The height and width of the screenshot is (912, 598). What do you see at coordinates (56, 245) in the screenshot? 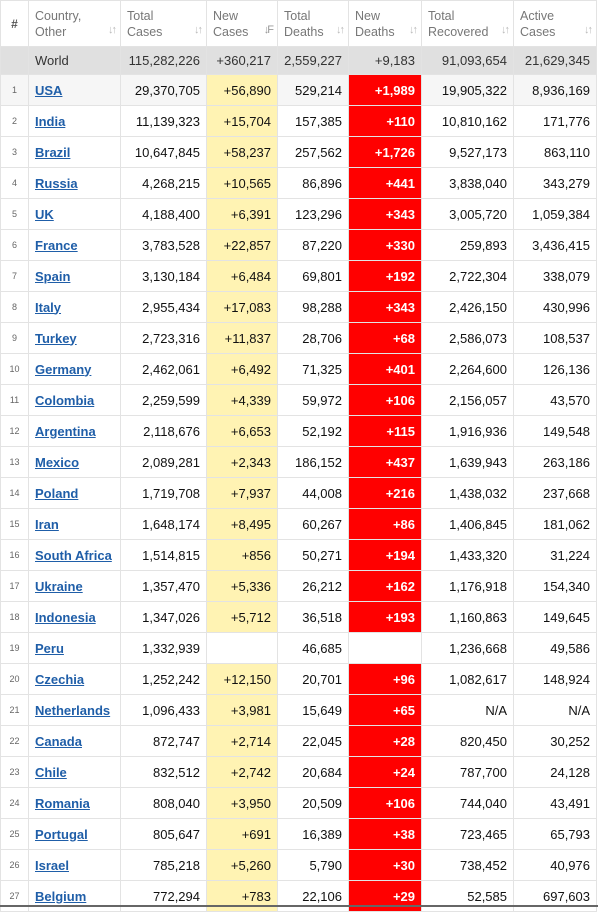
I see `country-link: France` at bounding box center [56, 245].